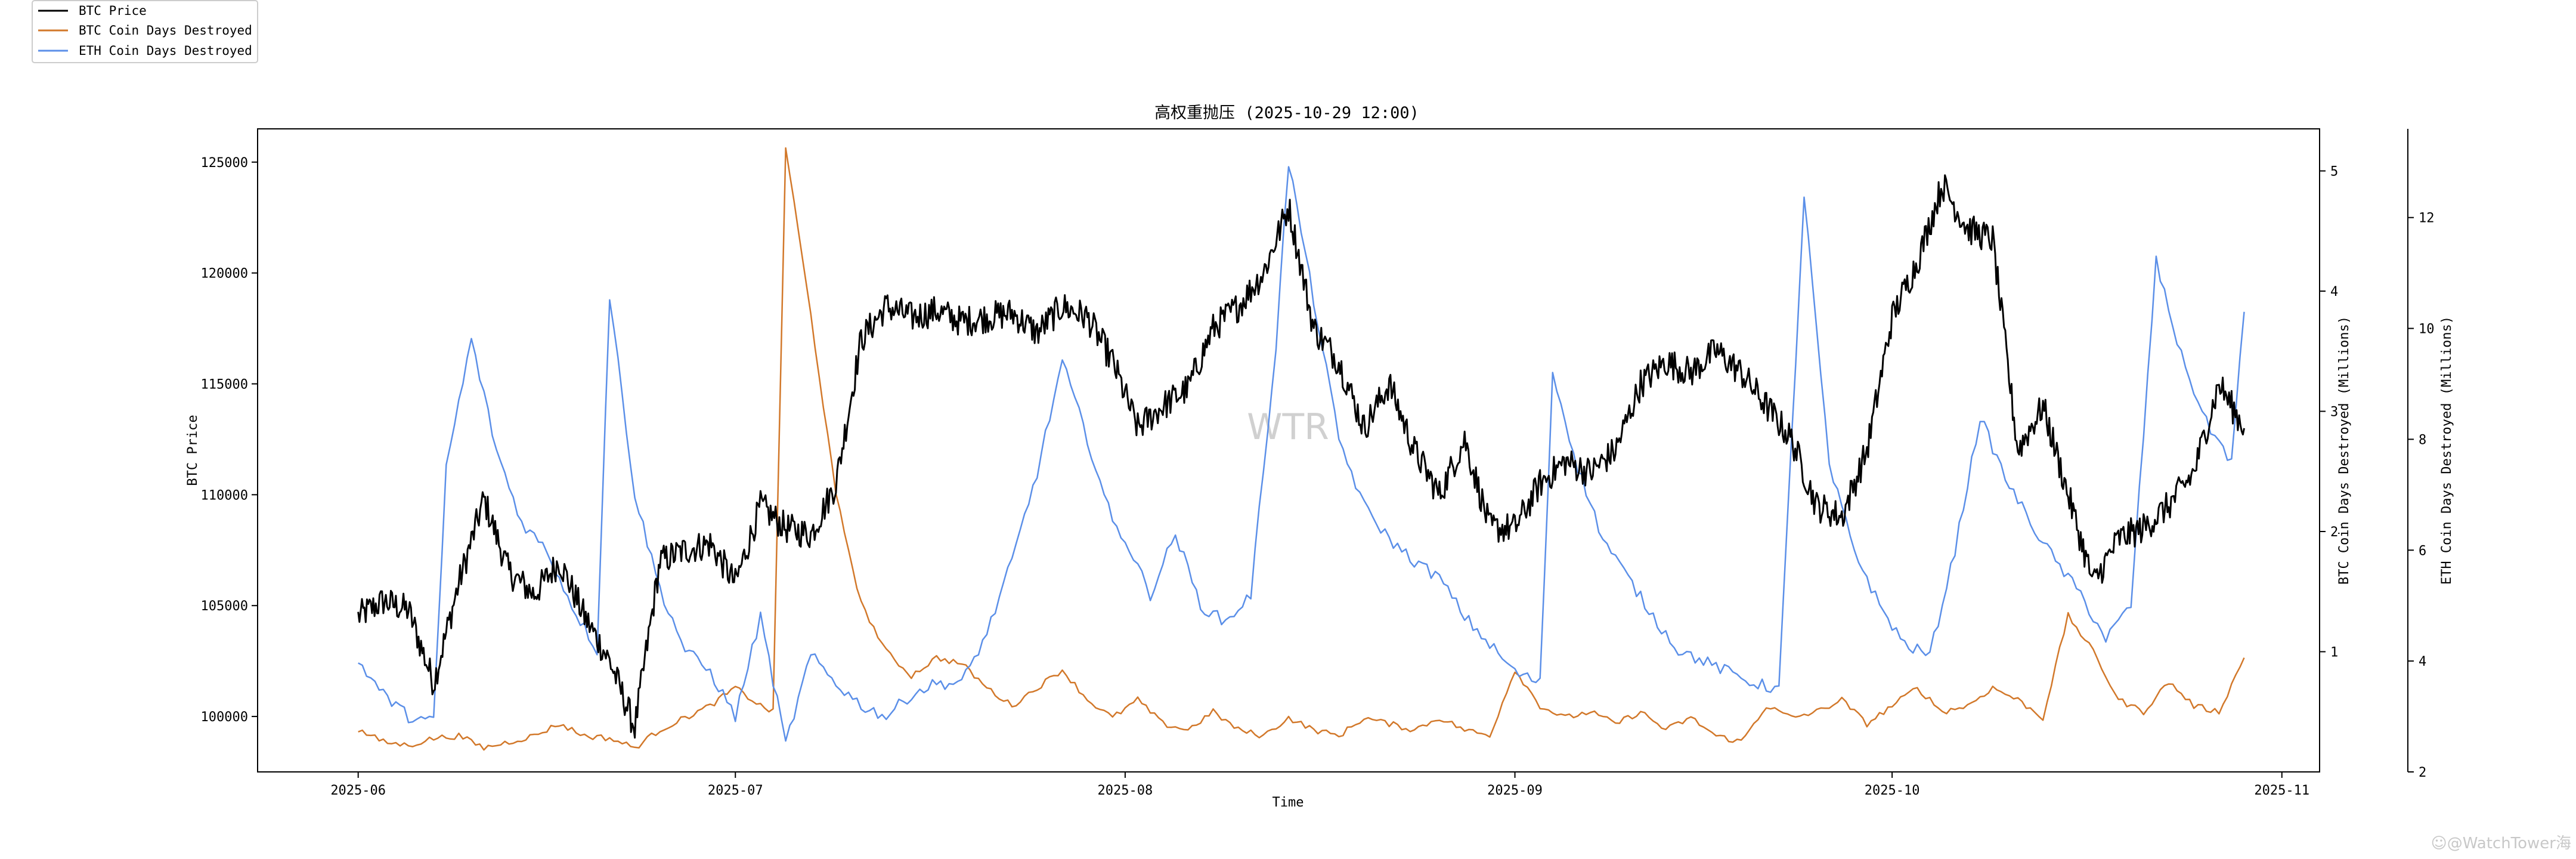 Image resolution: width=2576 pixels, height=859 pixels. I want to click on y-right1-tick-label: 2, so click(2334, 532).